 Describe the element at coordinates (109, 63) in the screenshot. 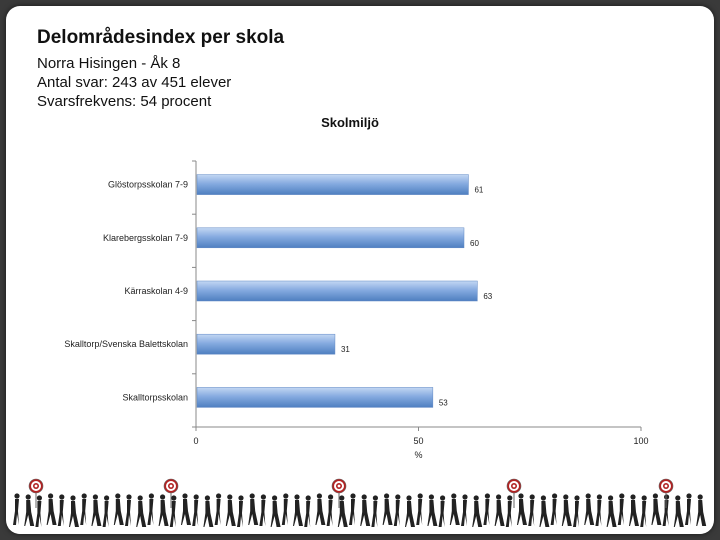

I see `subtitle-grade: Norra Hisingen - Åk 8` at that location.